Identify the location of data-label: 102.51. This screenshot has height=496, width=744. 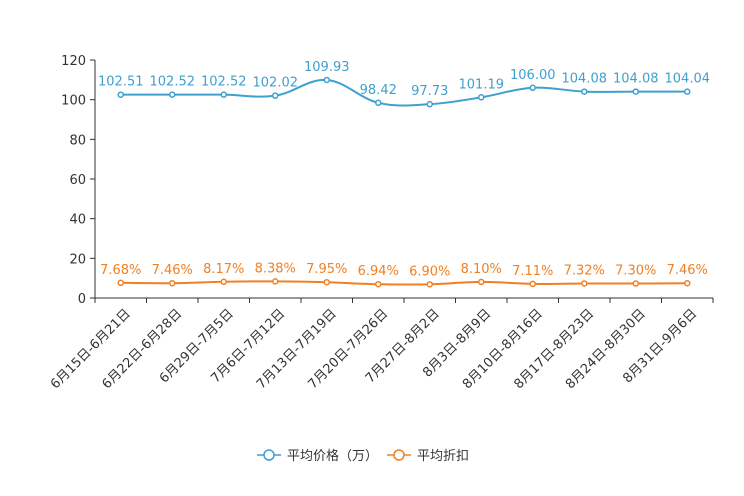
(121, 82).